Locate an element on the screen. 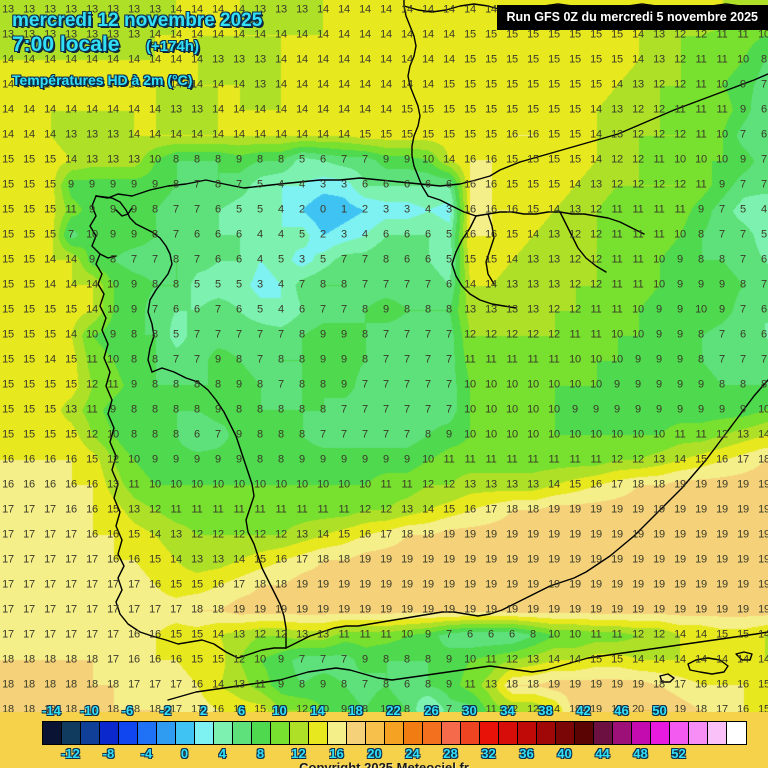  legend-tick-label: 14 is located at coordinates (317, 710).